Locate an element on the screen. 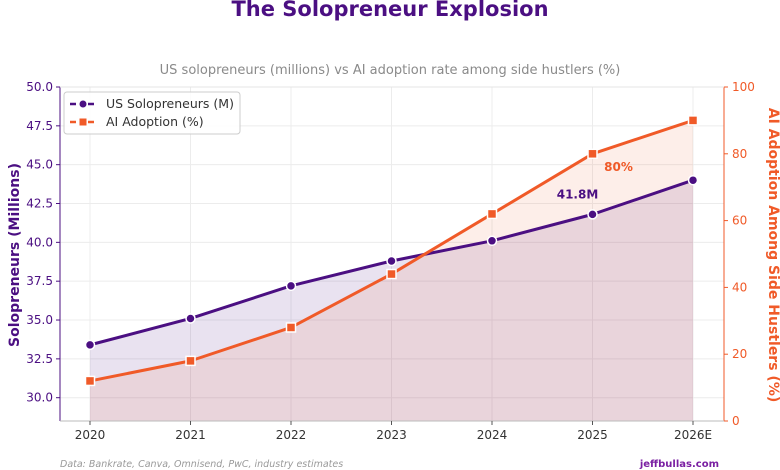 The width and height of the screenshot is (780, 470). y-left-tick-label: 50.0 is located at coordinates (39, 87).